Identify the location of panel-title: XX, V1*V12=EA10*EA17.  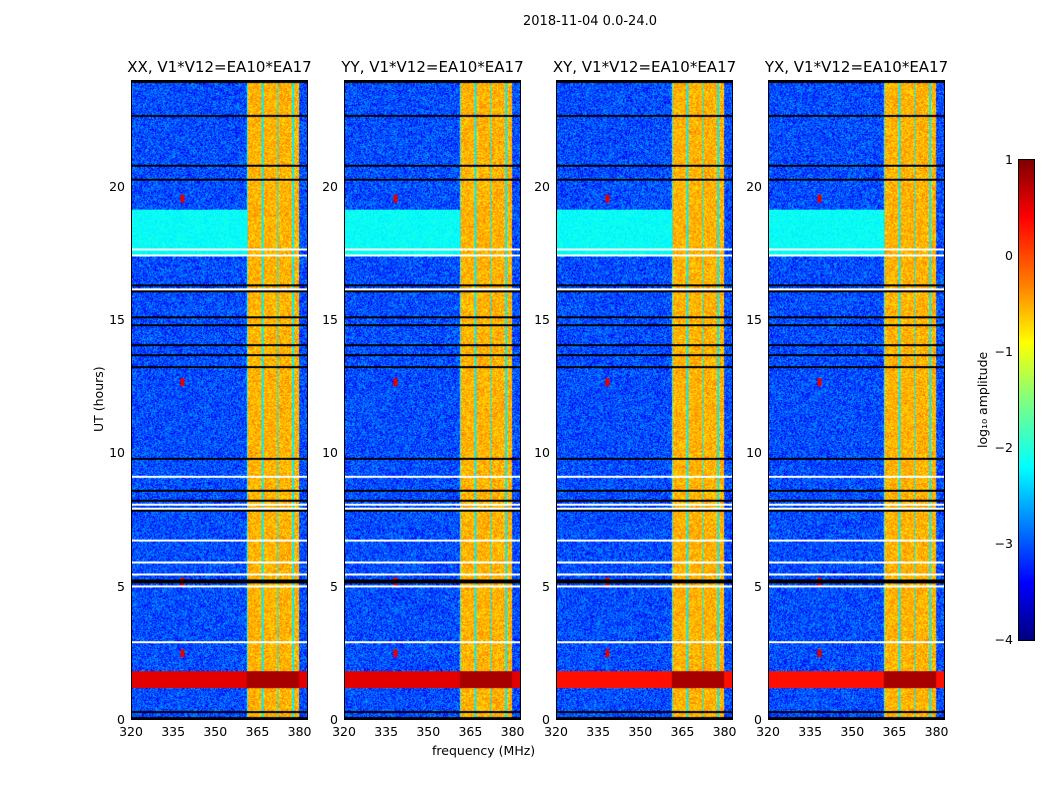
(219, 67).